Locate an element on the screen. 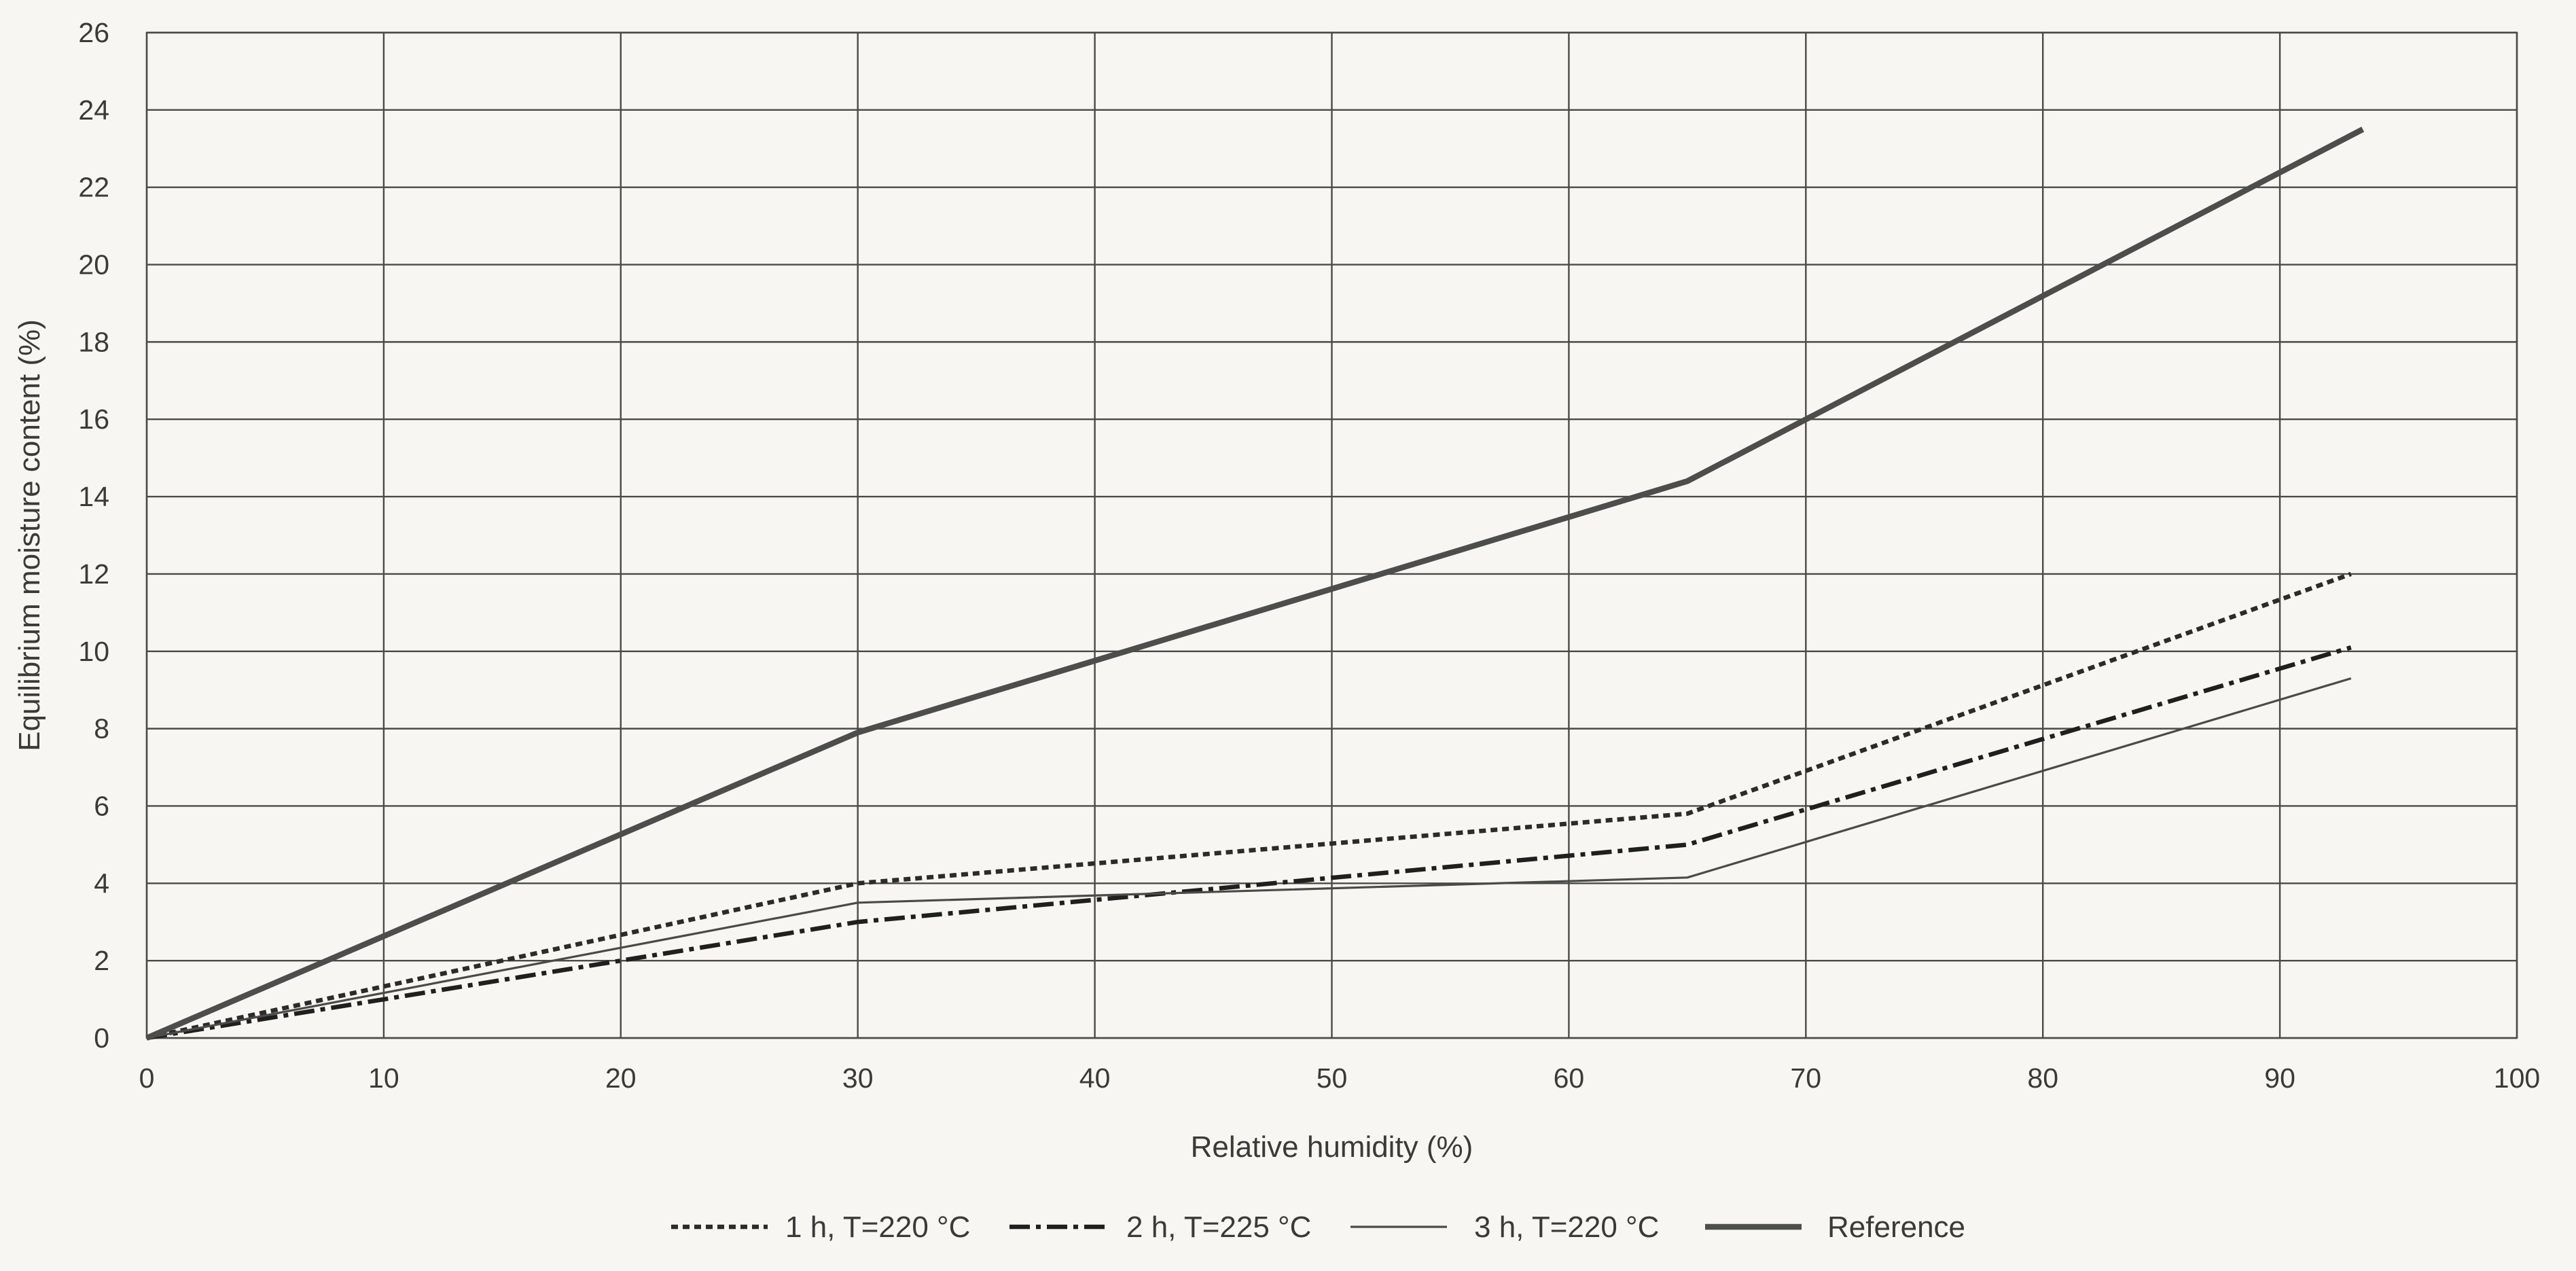  y-tick-label: 26 is located at coordinates (94, 32).